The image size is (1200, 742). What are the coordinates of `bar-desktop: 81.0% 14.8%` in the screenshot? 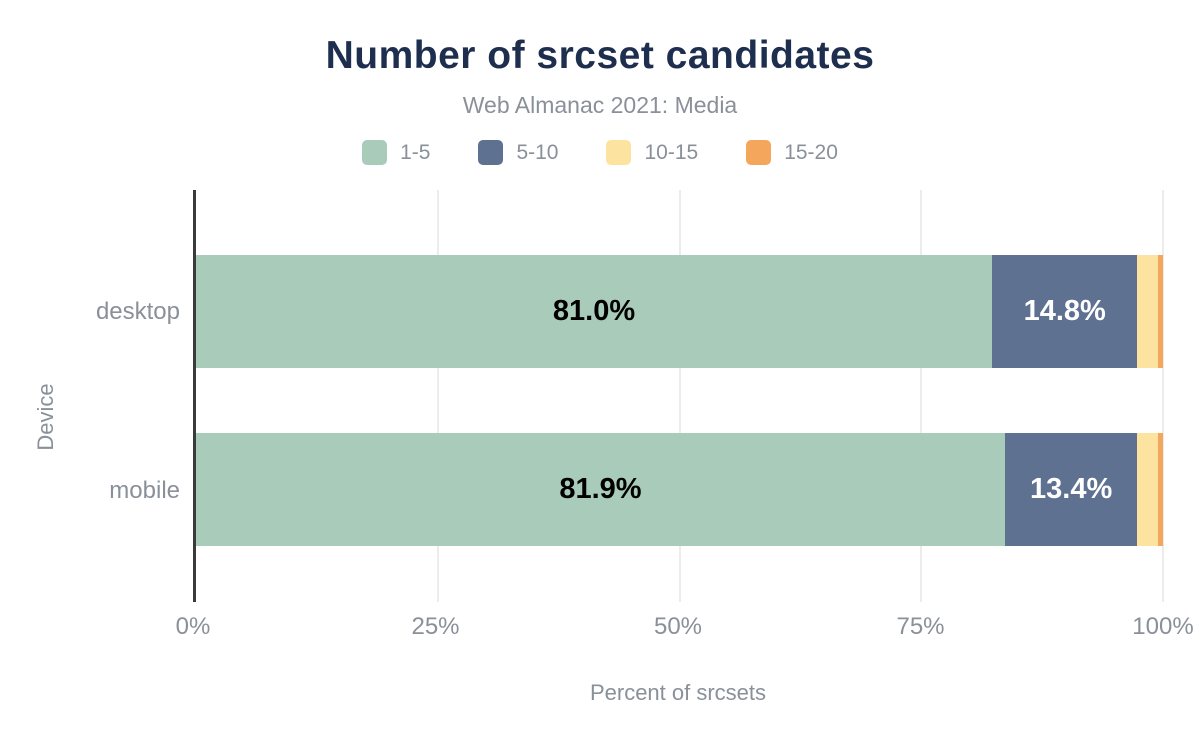 It's located at (679, 311).